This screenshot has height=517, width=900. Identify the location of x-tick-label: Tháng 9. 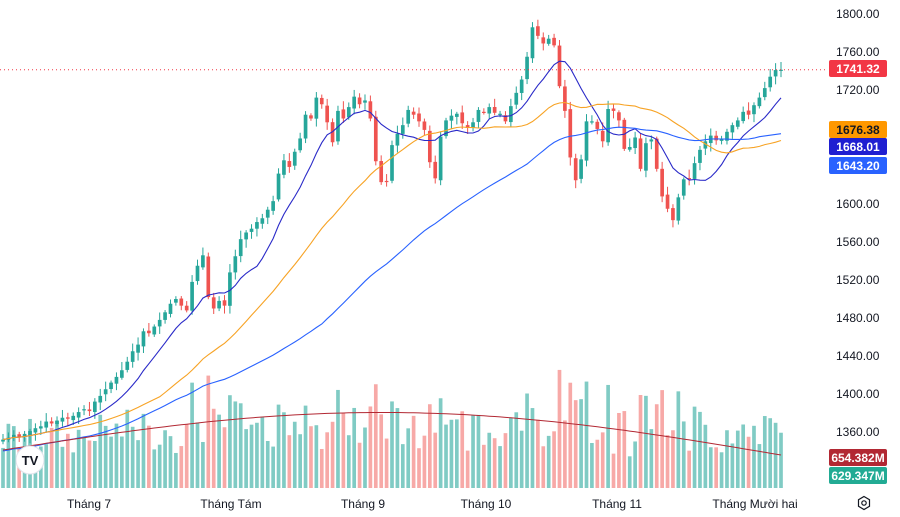
(363, 504).